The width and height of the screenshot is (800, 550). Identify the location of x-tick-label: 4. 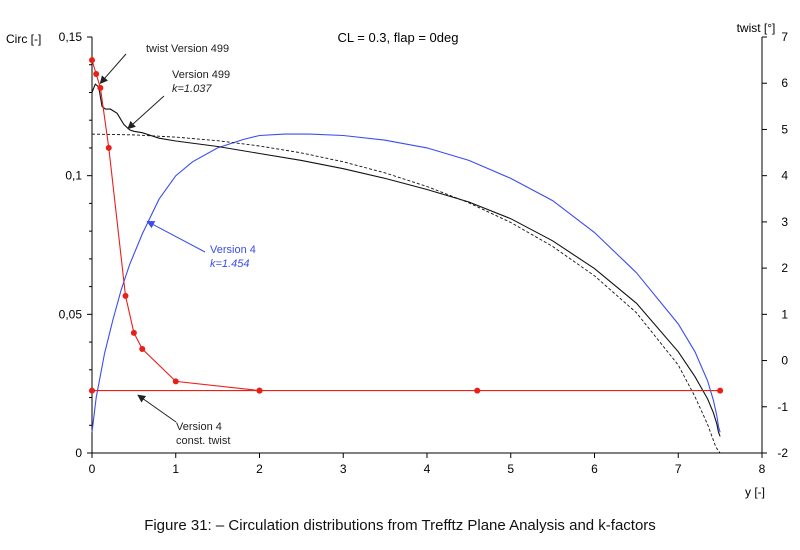
(427, 469).